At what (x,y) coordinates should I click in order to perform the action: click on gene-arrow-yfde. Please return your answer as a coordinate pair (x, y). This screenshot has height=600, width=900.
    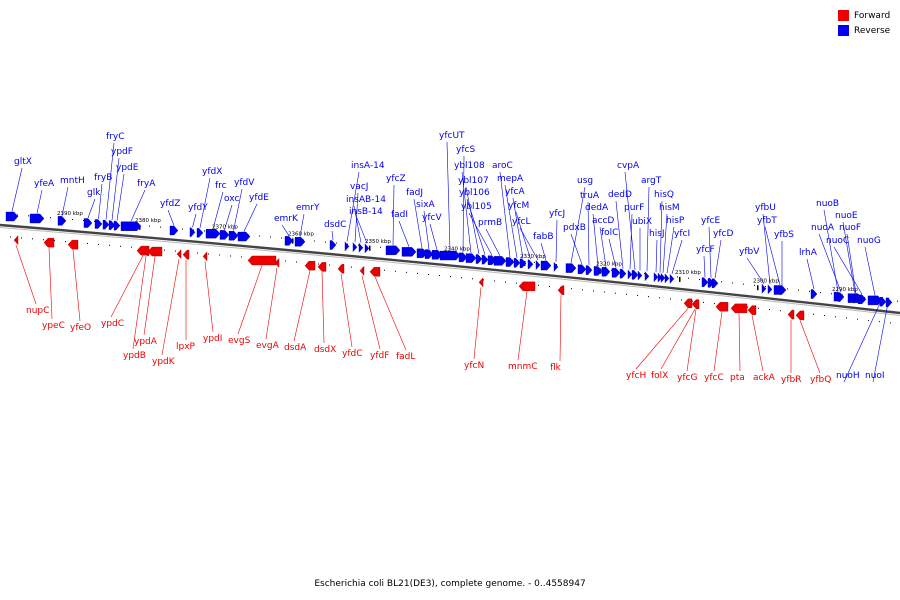
    Looking at the image, I should click on (244, 236).